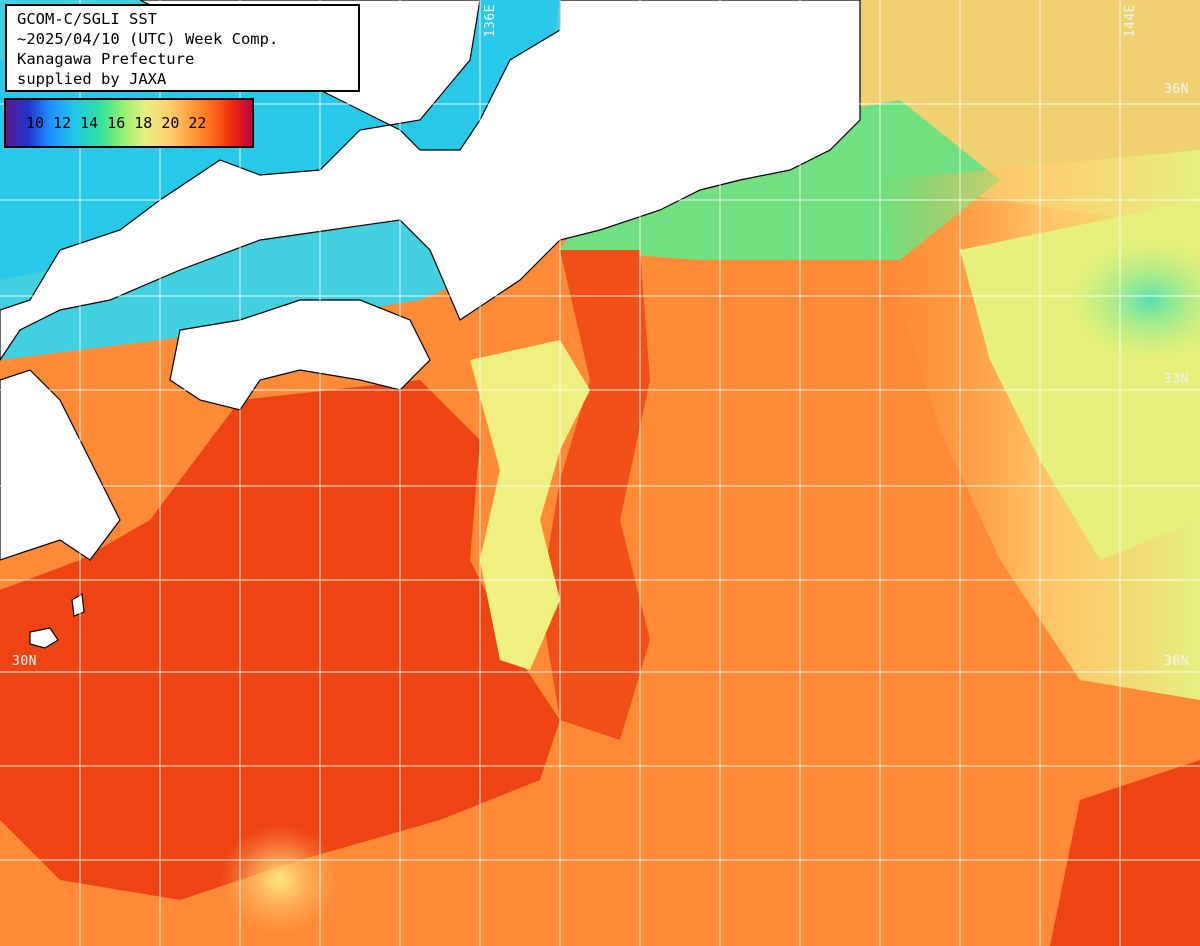 Image resolution: width=1200 pixels, height=946 pixels. Describe the element at coordinates (1176, 89) in the screenshot. I see `lat-label-36n: 36N` at that location.